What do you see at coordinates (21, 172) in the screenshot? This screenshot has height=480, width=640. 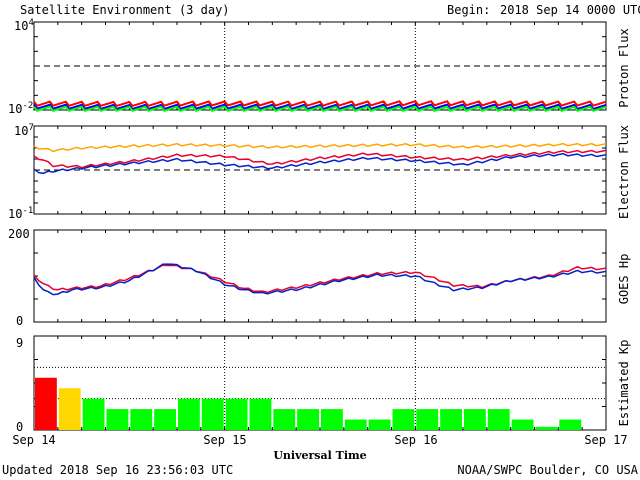 I see `electron-y-ticks: 107 10-1` at bounding box center [21, 172].